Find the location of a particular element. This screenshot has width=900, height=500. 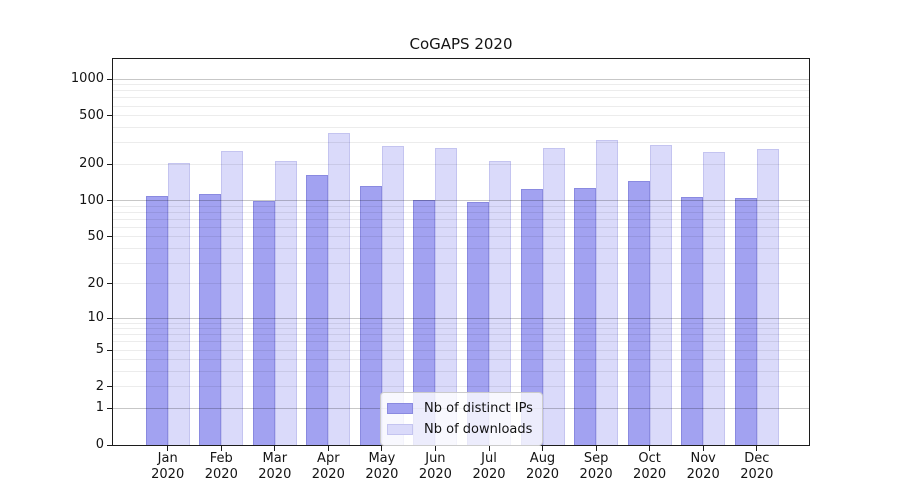

legend-label: Nb of distinct IPs is located at coordinates (478, 408).